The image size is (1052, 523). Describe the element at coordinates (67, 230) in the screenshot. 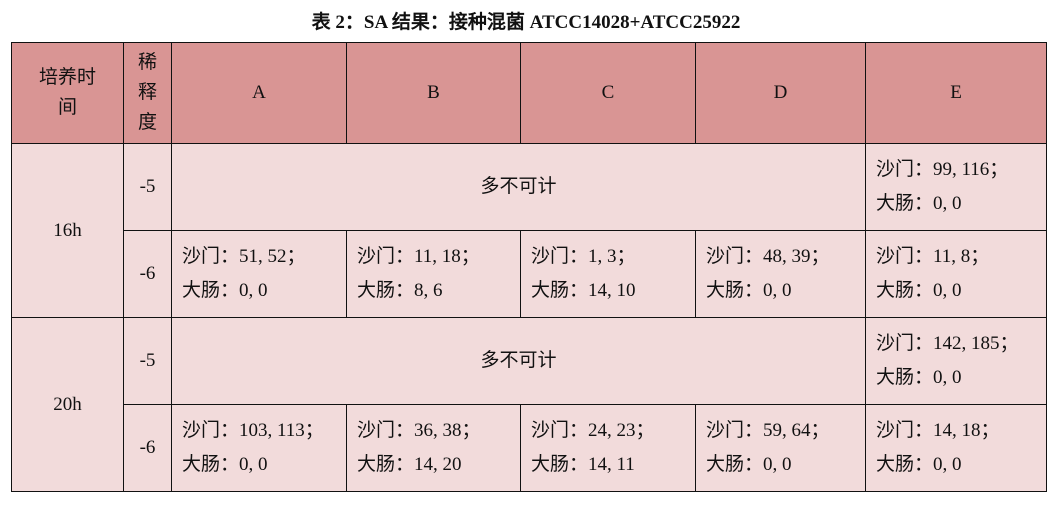

I see `time-cell: 16h` at that location.